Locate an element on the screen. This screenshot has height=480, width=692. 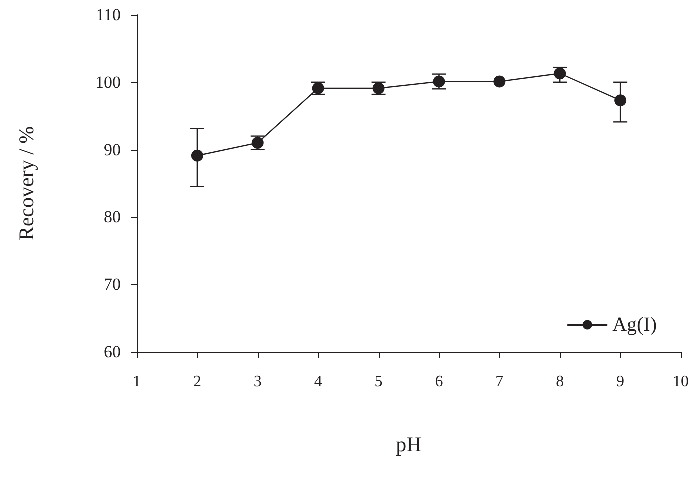
x-tick-label: 7 is located at coordinates (500, 382).